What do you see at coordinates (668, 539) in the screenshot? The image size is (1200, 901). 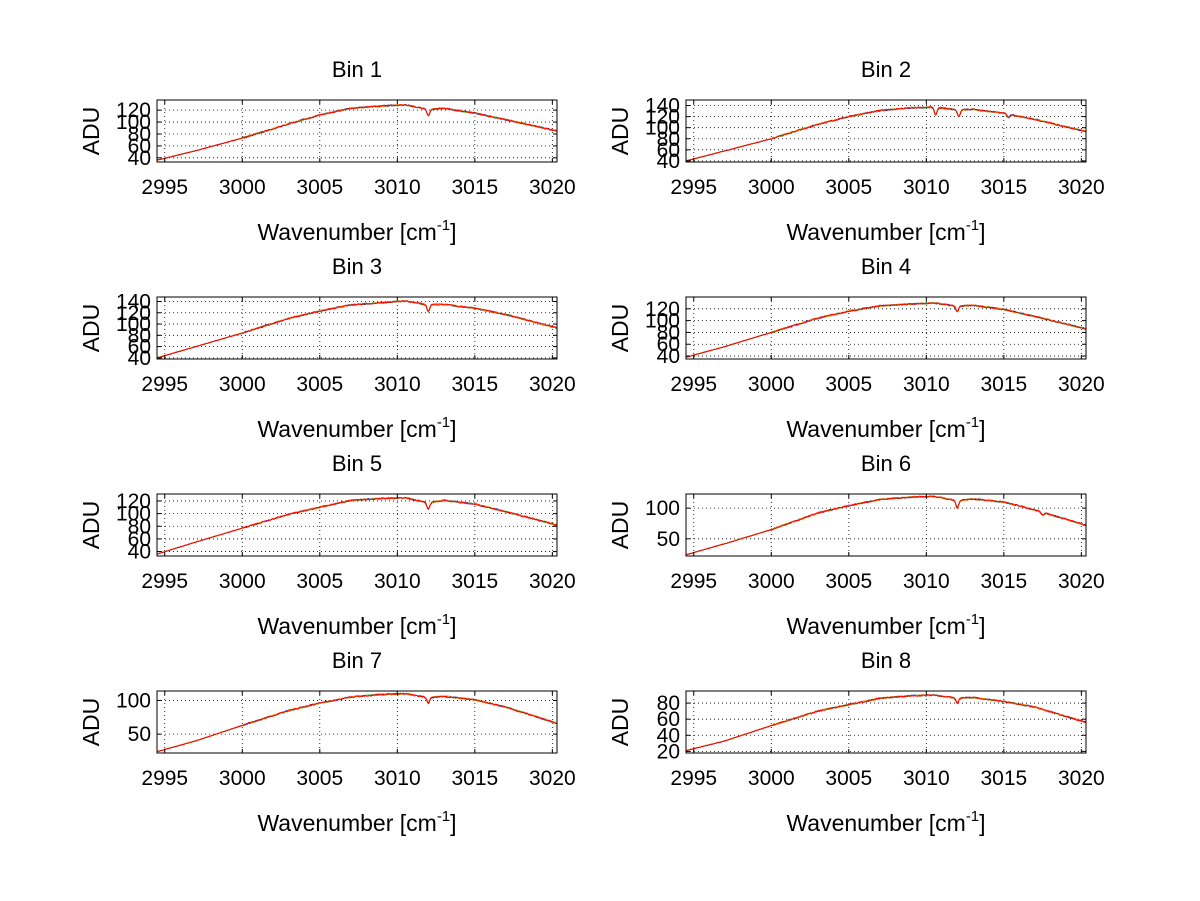 I see `y-tick-label: 50` at bounding box center [668, 539].